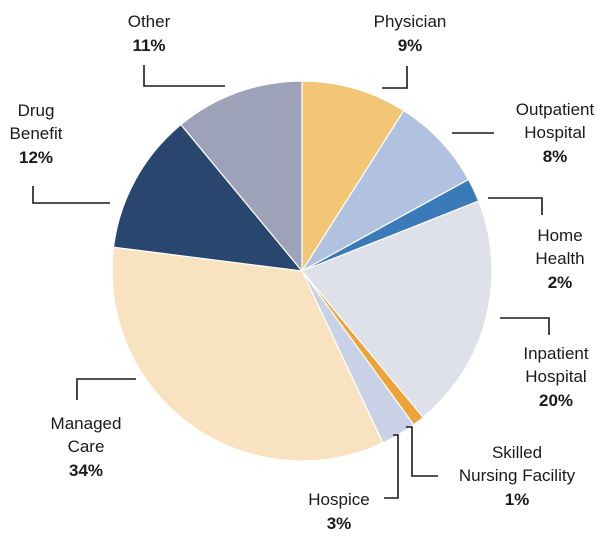 The width and height of the screenshot is (611, 536). I want to click on slice-percent: 20%, so click(556, 400).